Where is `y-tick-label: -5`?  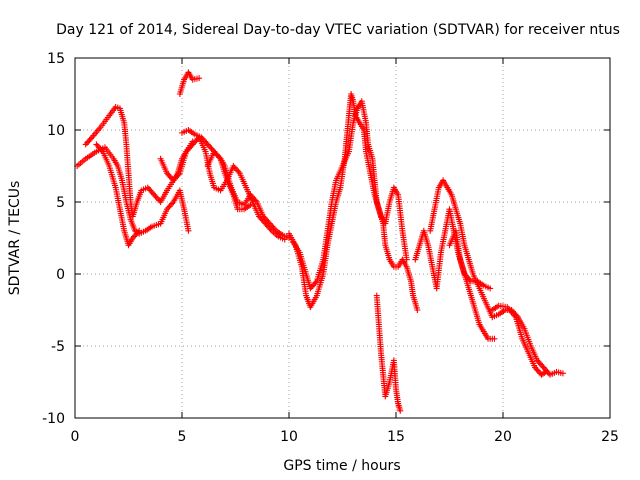 y-tick-label: -5 is located at coordinates (58, 347).